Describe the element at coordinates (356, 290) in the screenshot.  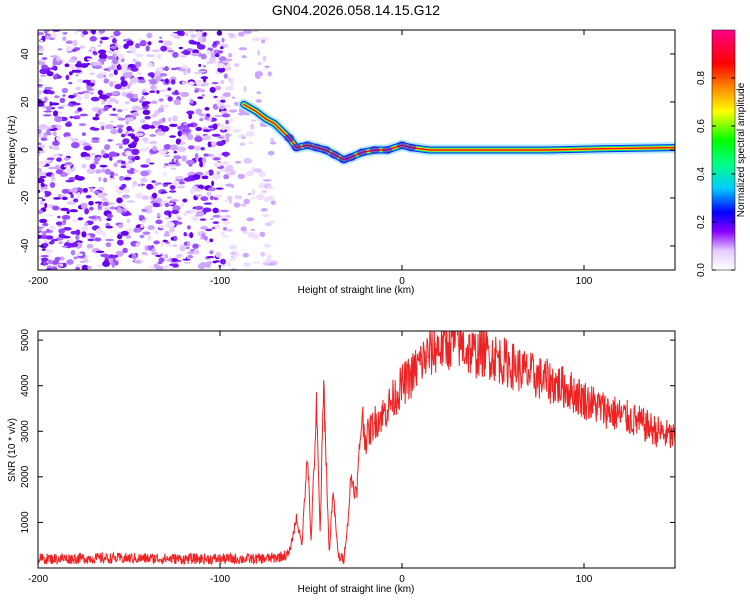
I see `spectrogram-x-label: Height of straight line (km)` at that location.